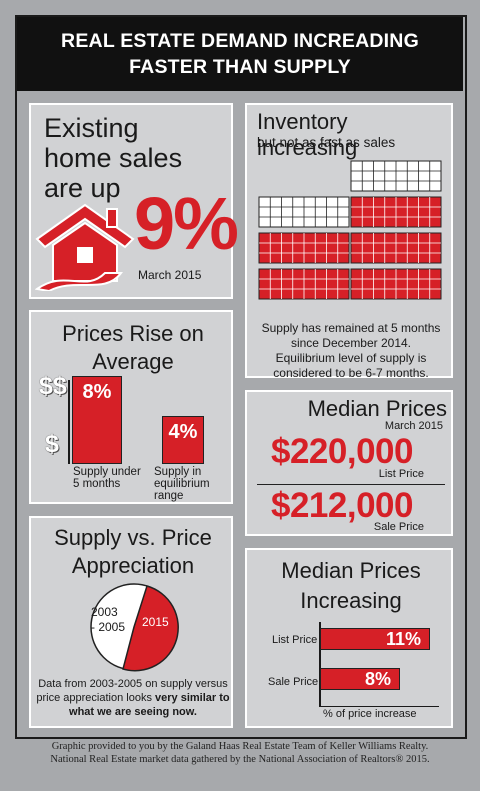  What do you see at coordinates (295, 640) in the screenshot?
I see `row-label-list-price: List Price` at bounding box center [295, 640].